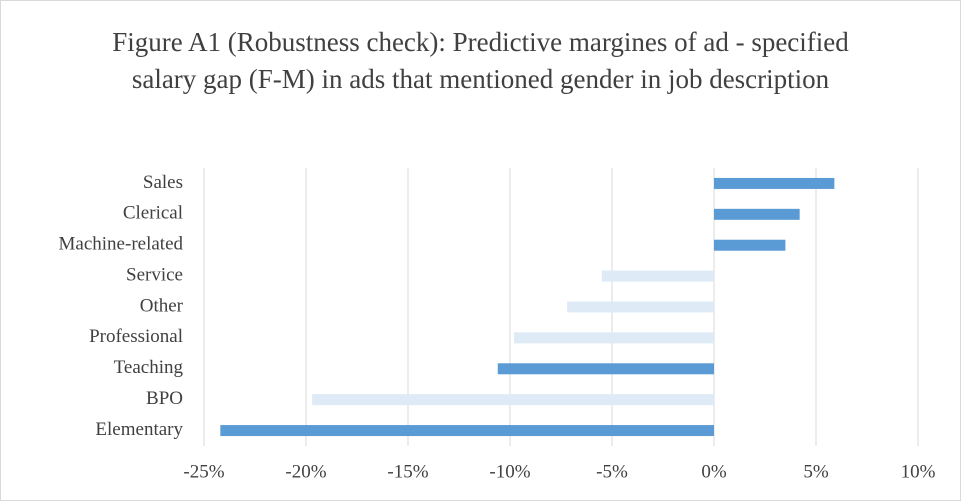  I want to click on y-tick-label: Service, so click(154, 274).